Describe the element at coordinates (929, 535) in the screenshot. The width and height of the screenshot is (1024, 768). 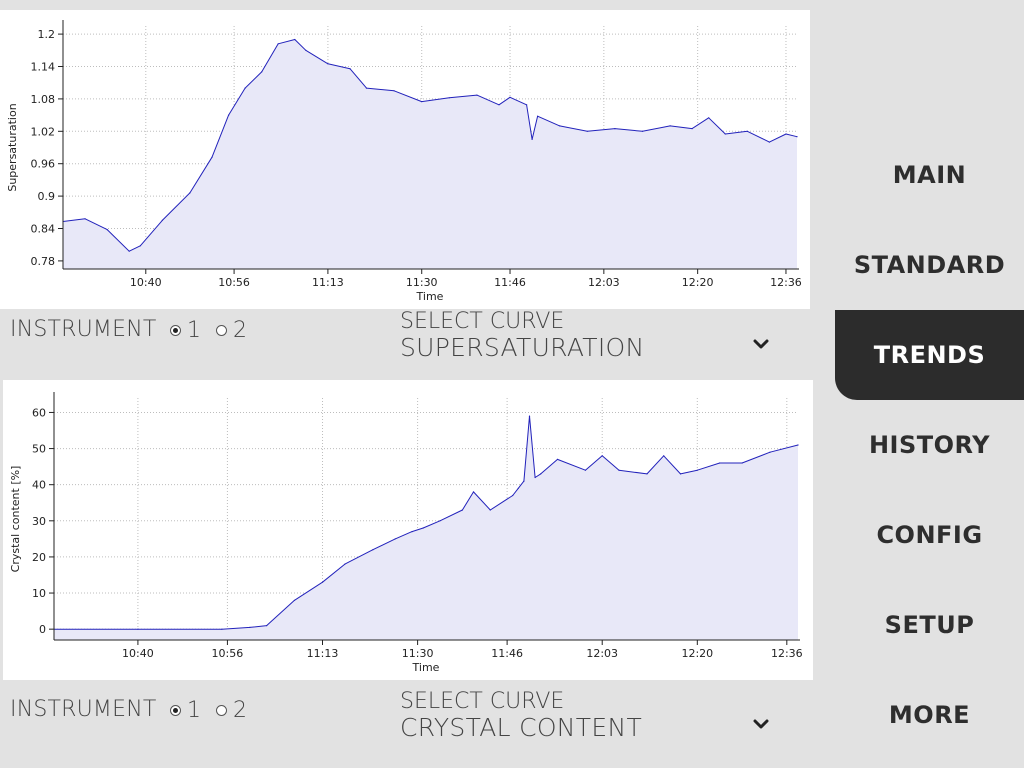
I see `nav-item-config: CONFIG` at that location.